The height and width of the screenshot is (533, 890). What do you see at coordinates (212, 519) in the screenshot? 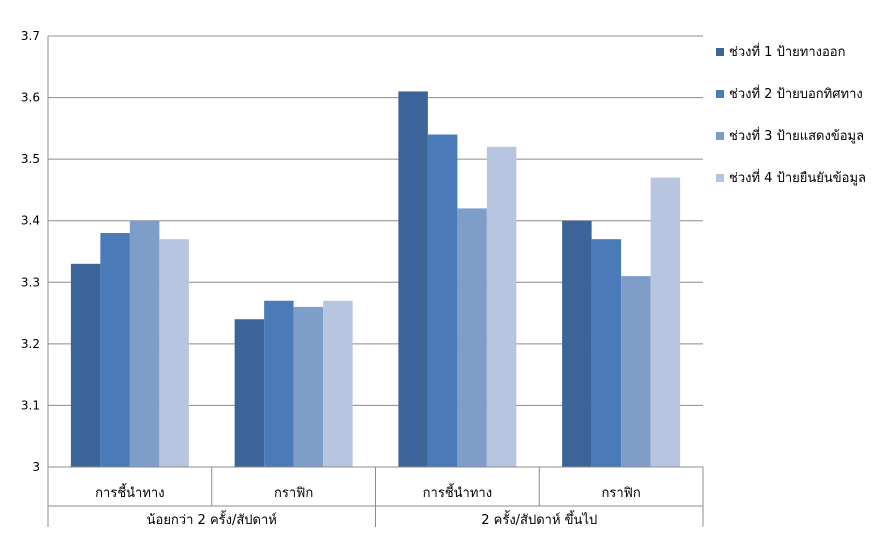
I see `x-group-label: น้อยกว่า 2 ครั้ง/สัปดาห์` at bounding box center [212, 519].